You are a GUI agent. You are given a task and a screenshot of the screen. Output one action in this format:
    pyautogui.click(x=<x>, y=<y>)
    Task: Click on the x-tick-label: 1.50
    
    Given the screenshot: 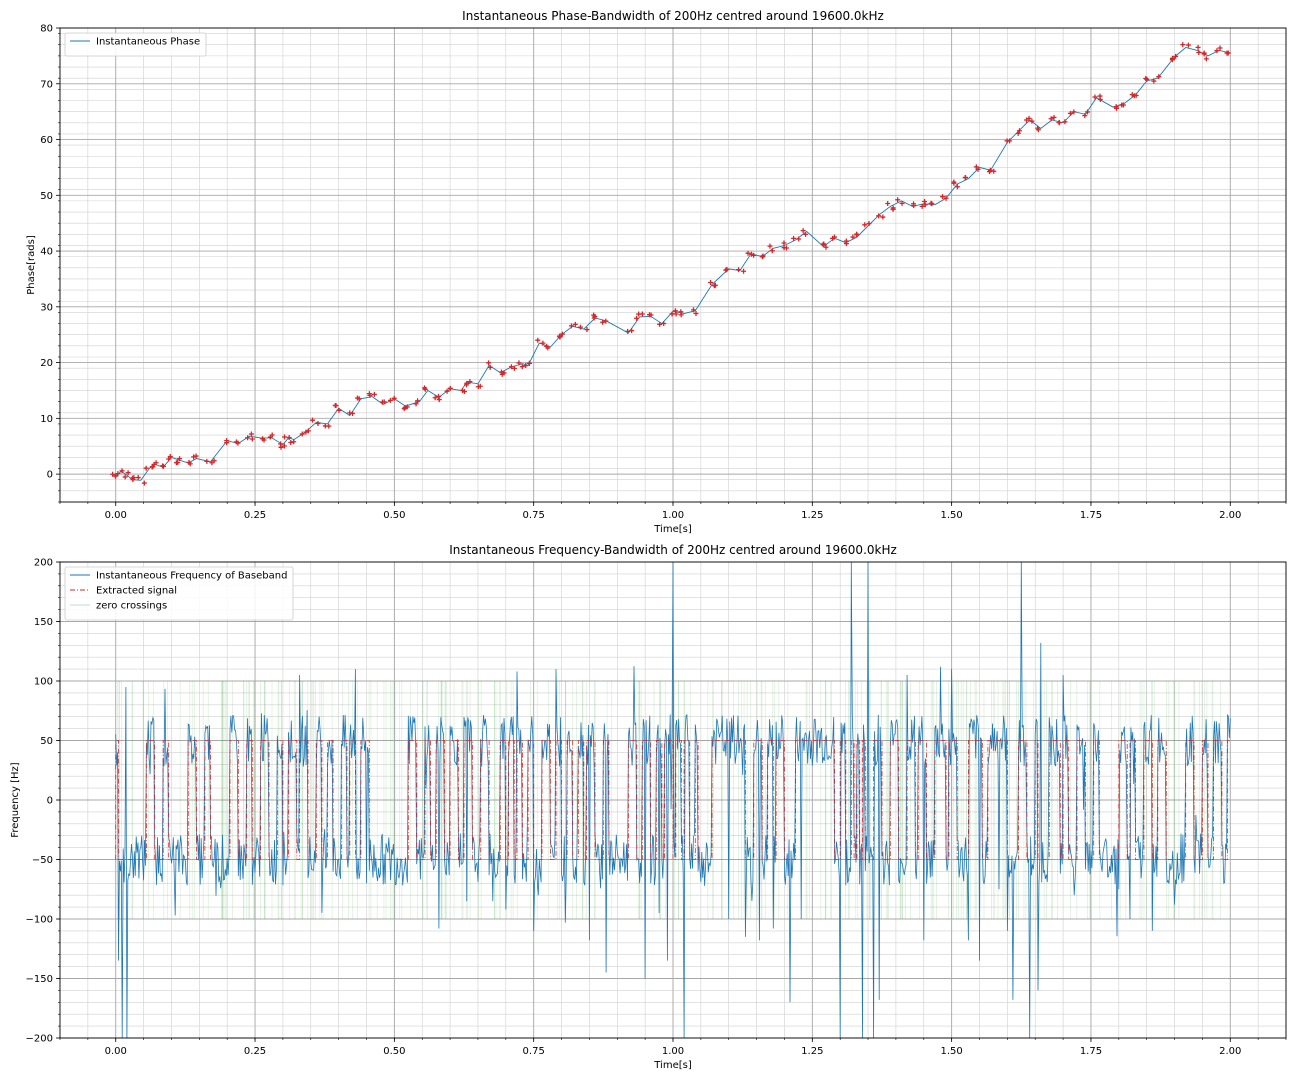 What is the action you would take?
    pyautogui.click(x=952, y=515)
    